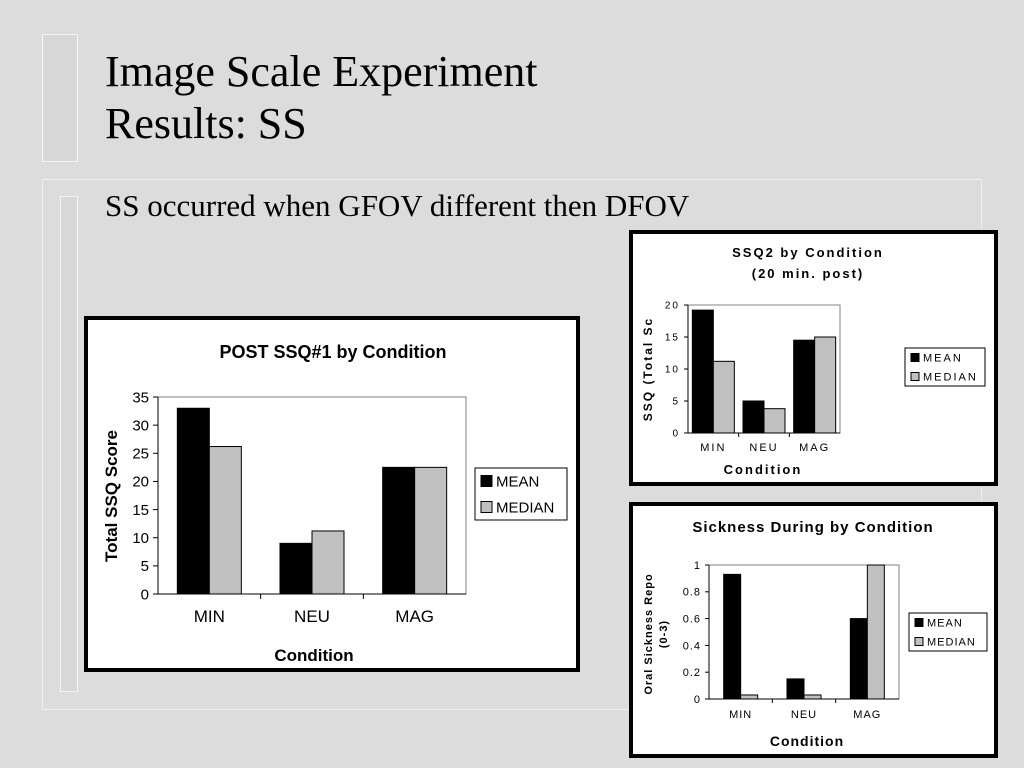 The height and width of the screenshot is (768, 1024). Describe the element at coordinates (206, 123) in the screenshot. I see `slide-title-line-2: Results: SS` at that location.